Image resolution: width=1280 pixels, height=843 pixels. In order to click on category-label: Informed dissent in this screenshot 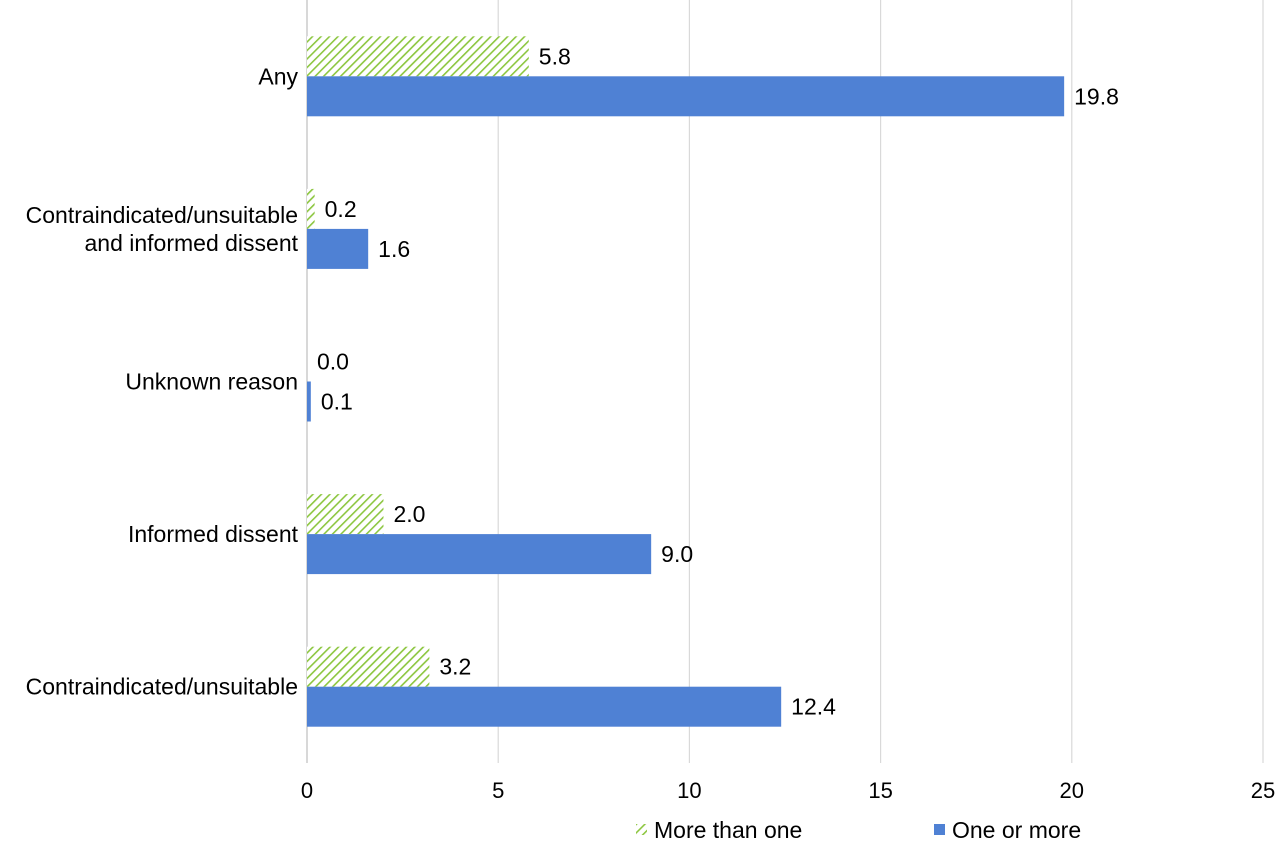, I will do `click(213, 534)`.